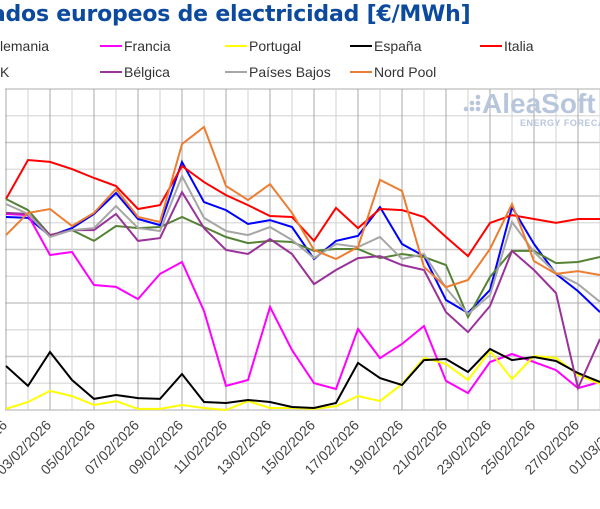 The width and height of the screenshot is (600, 509). Describe the element at coordinates (539, 103) in the screenshot. I see `watermark-brand: AleaSoft` at that location.